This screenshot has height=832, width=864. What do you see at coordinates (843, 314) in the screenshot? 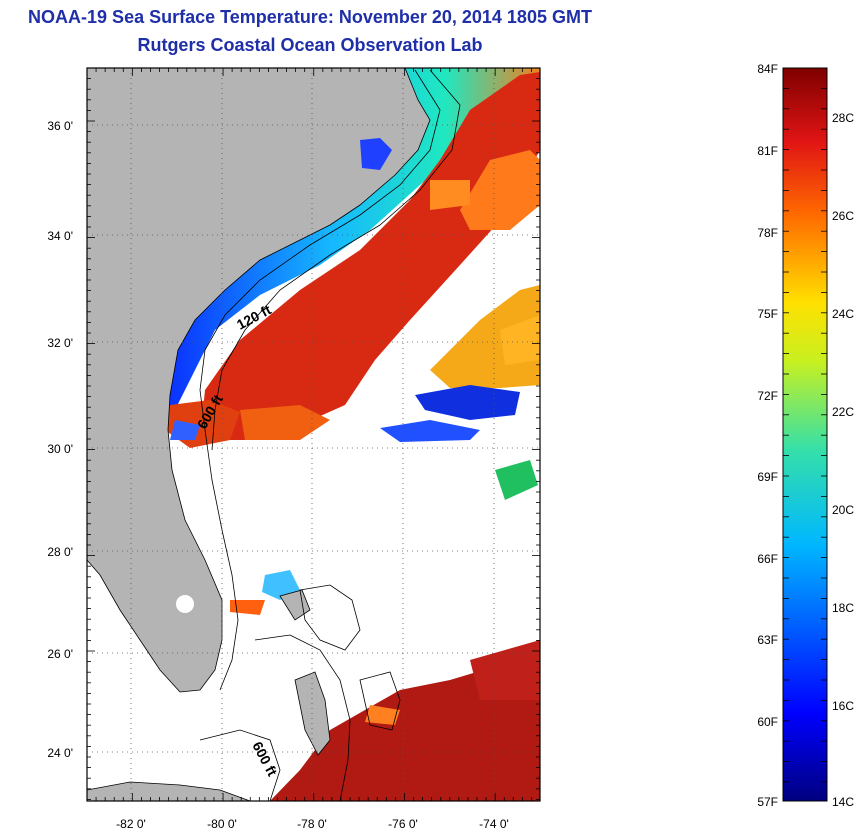
I see `celsius-label: 24C` at bounding box center [843, 314].